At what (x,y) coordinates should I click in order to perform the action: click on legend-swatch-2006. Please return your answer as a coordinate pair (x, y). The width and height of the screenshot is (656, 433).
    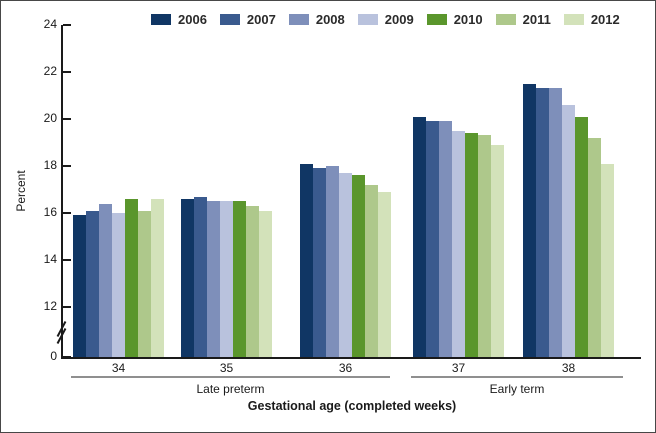
    Looking at the image, I should click on (161, 19).